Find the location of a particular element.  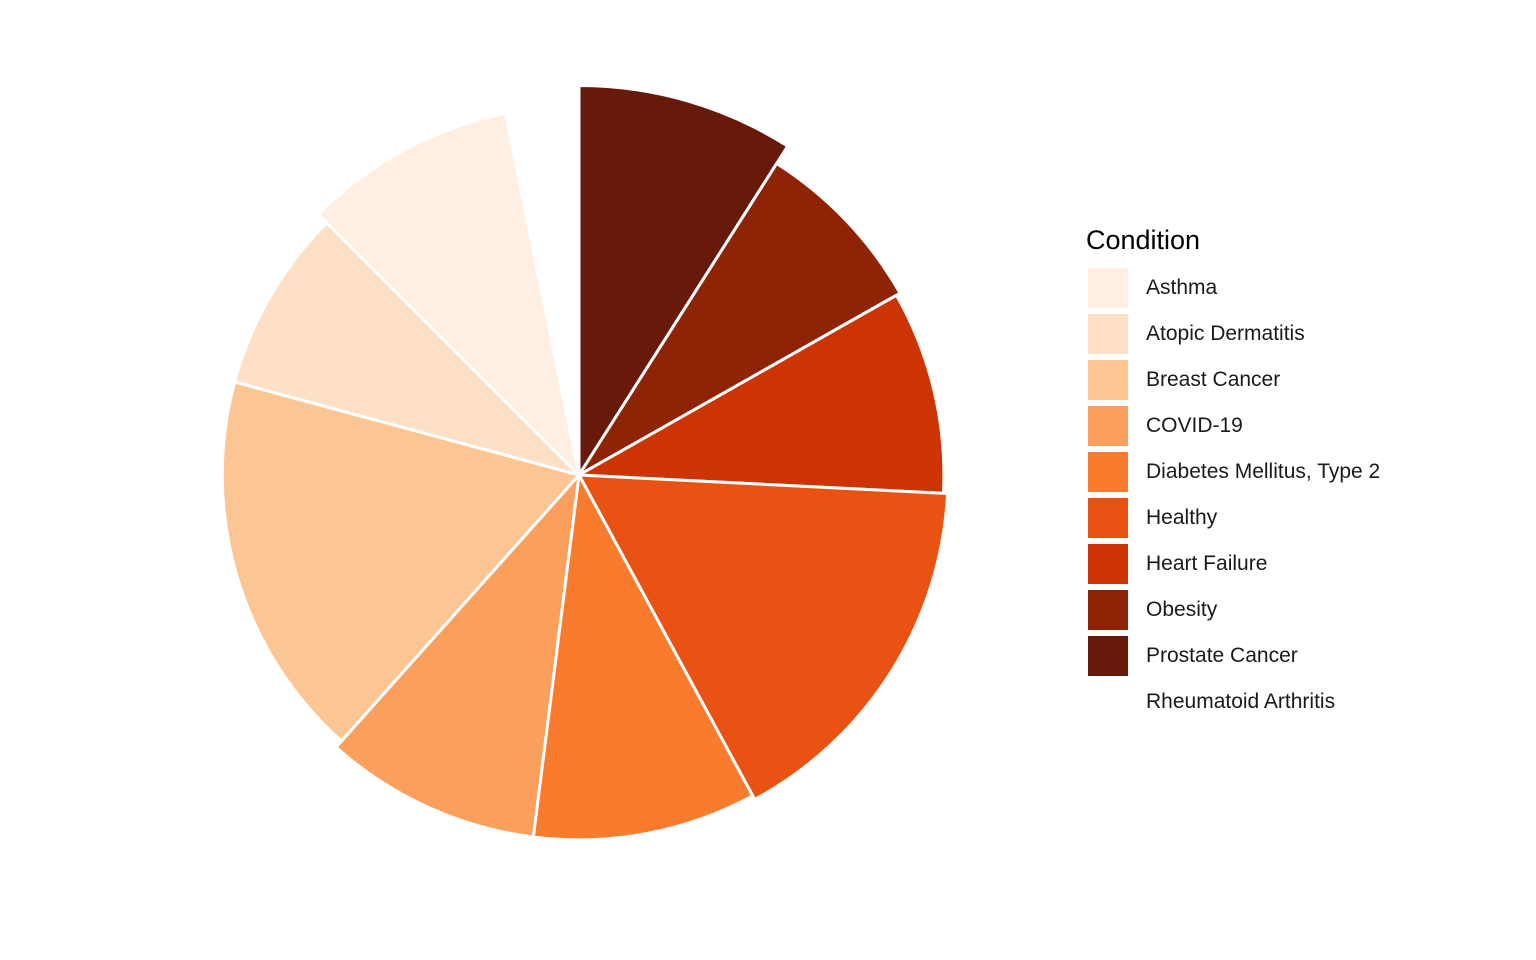

pie-slice-healthy is located at coordinates (763, 637).